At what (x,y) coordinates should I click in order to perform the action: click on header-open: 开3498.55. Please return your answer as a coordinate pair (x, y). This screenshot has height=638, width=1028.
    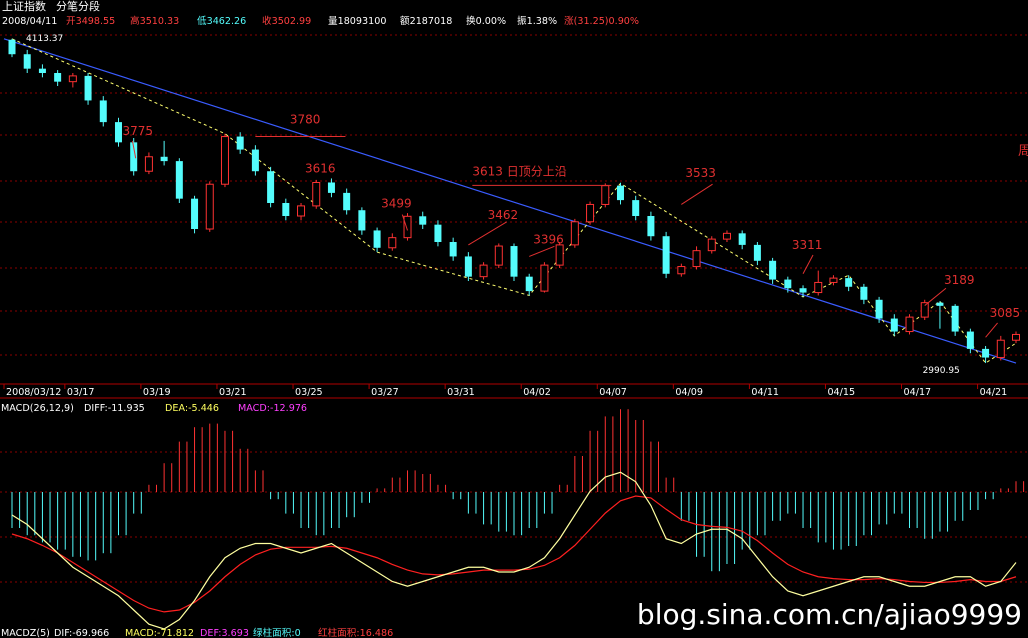
    Looking at the image, I should click on (90, 21).